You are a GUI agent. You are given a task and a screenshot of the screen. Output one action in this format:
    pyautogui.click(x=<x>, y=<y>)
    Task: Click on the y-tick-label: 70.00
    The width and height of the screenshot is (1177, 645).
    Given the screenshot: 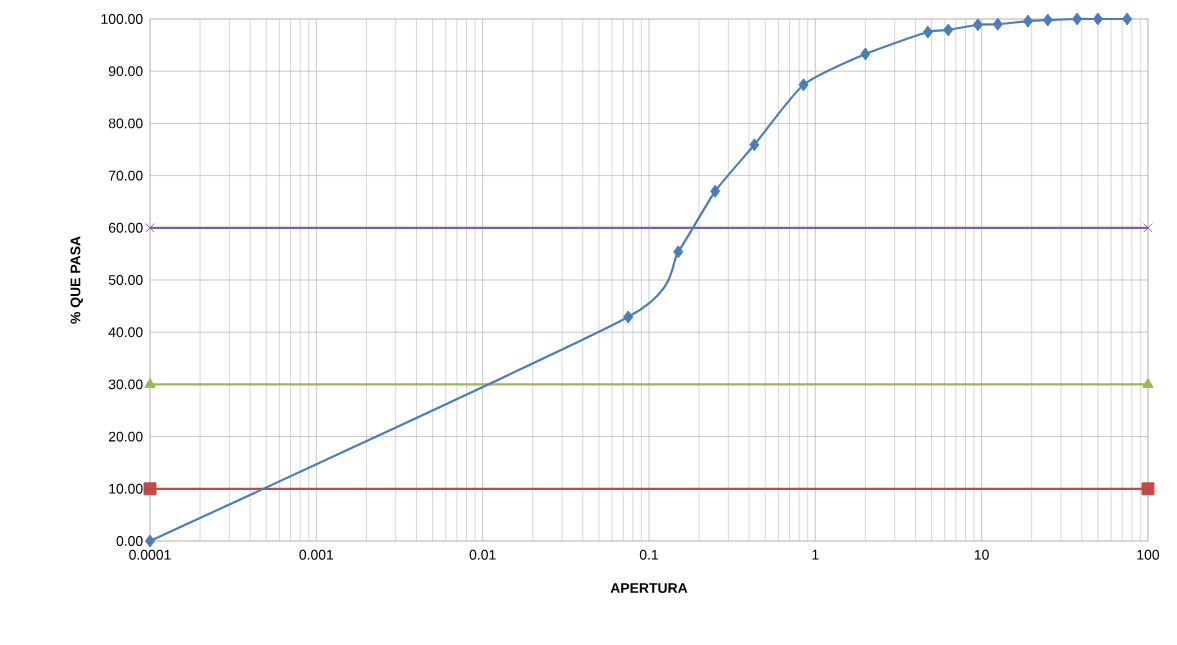 What is the action you would take?
    pyautogui.click(x=125, y=175)
    